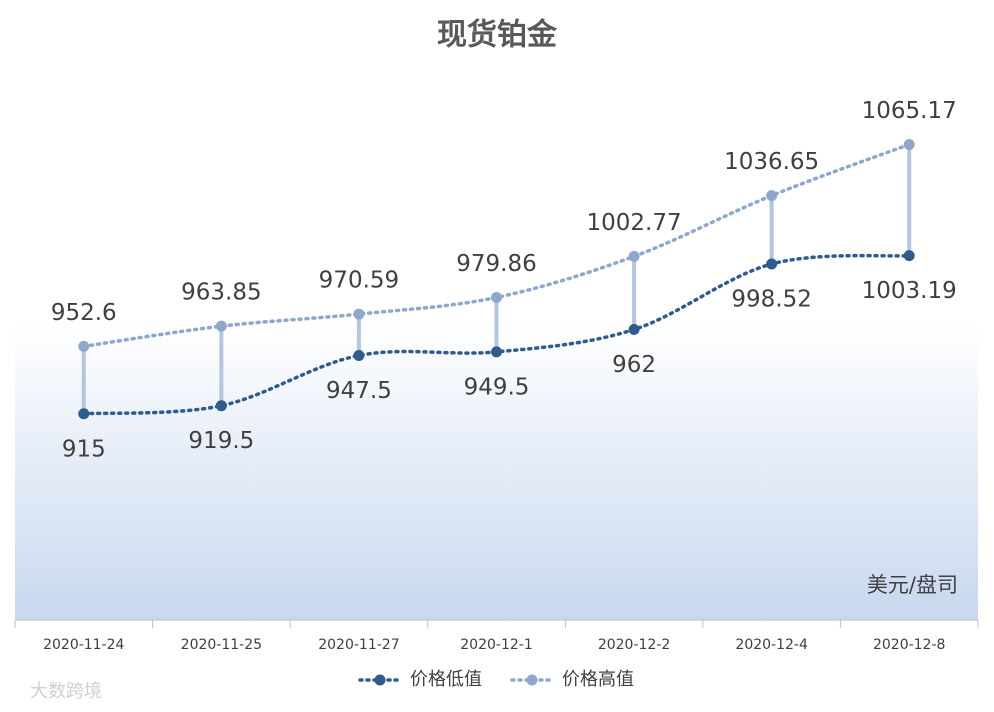  What do you see at coordinates (83, 645) in the screenshot?
I see `x-tick-label: 2020-11-24` at bounding box center [83, 645].